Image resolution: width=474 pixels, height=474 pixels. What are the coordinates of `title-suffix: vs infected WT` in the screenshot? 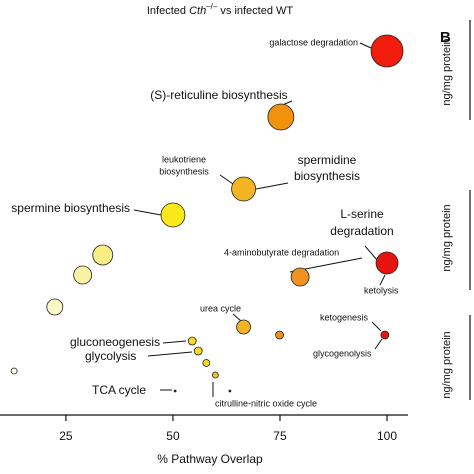 It's located at (255, 11).